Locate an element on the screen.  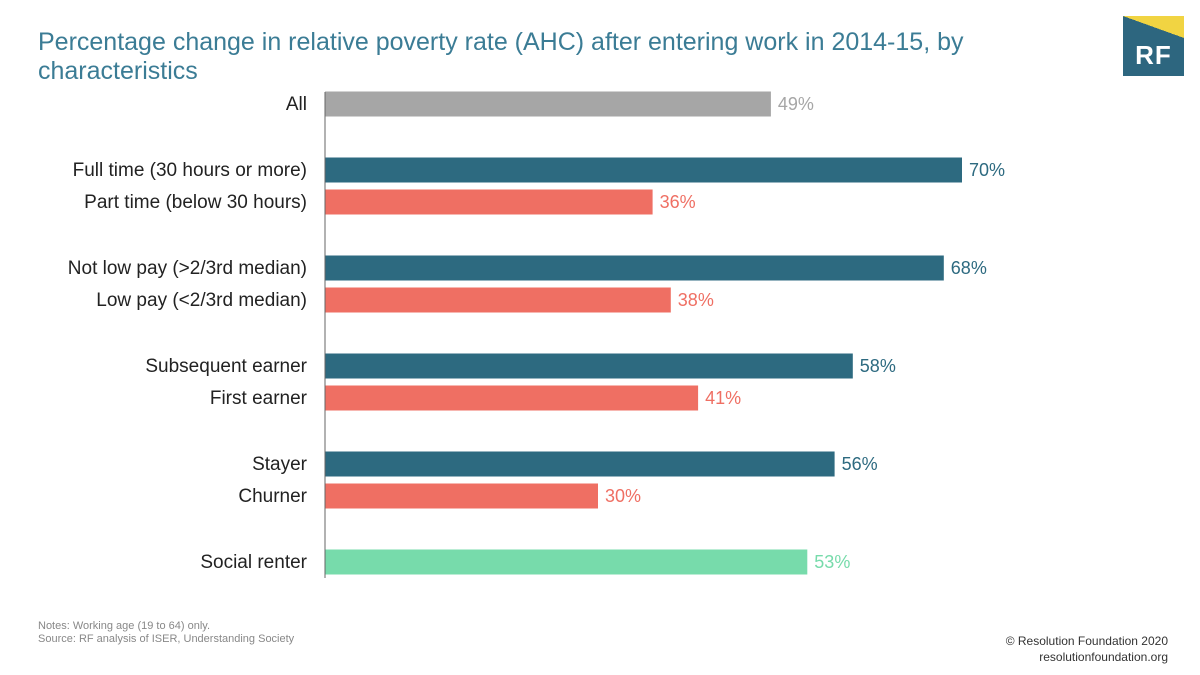
logo-accent is located at coordinates (1153, 27).